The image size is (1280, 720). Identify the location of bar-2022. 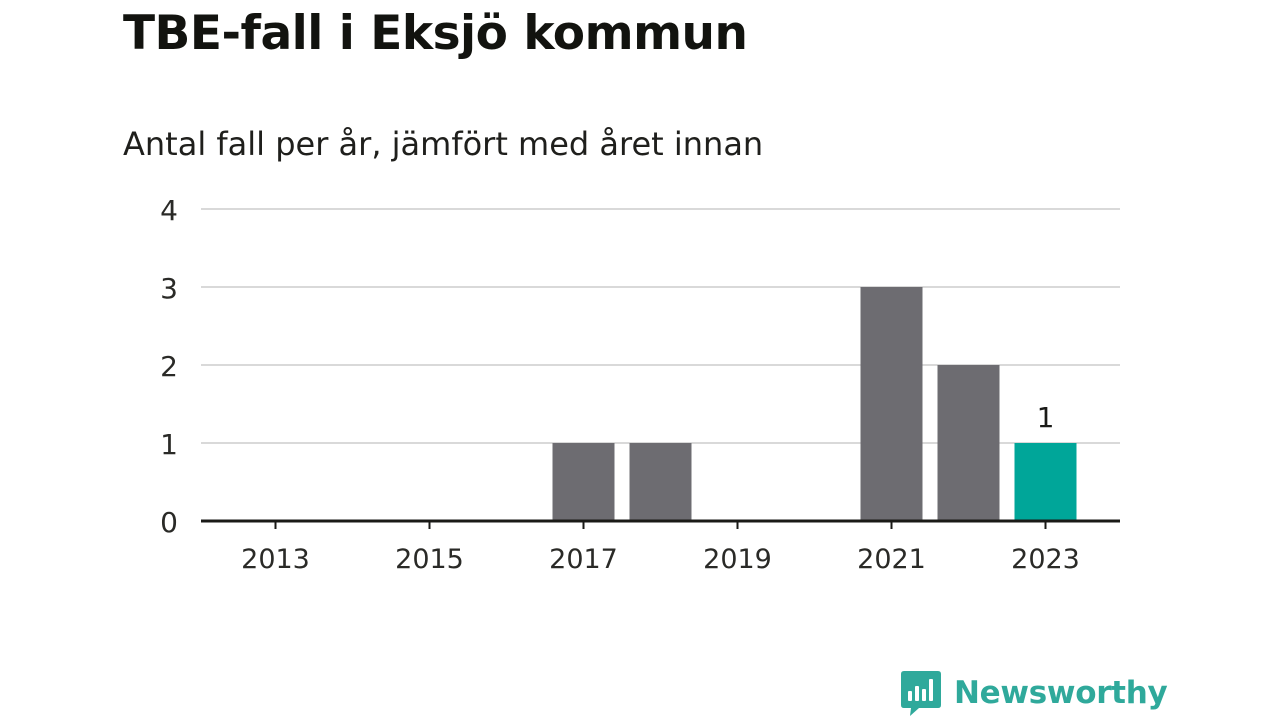
(968, 443).